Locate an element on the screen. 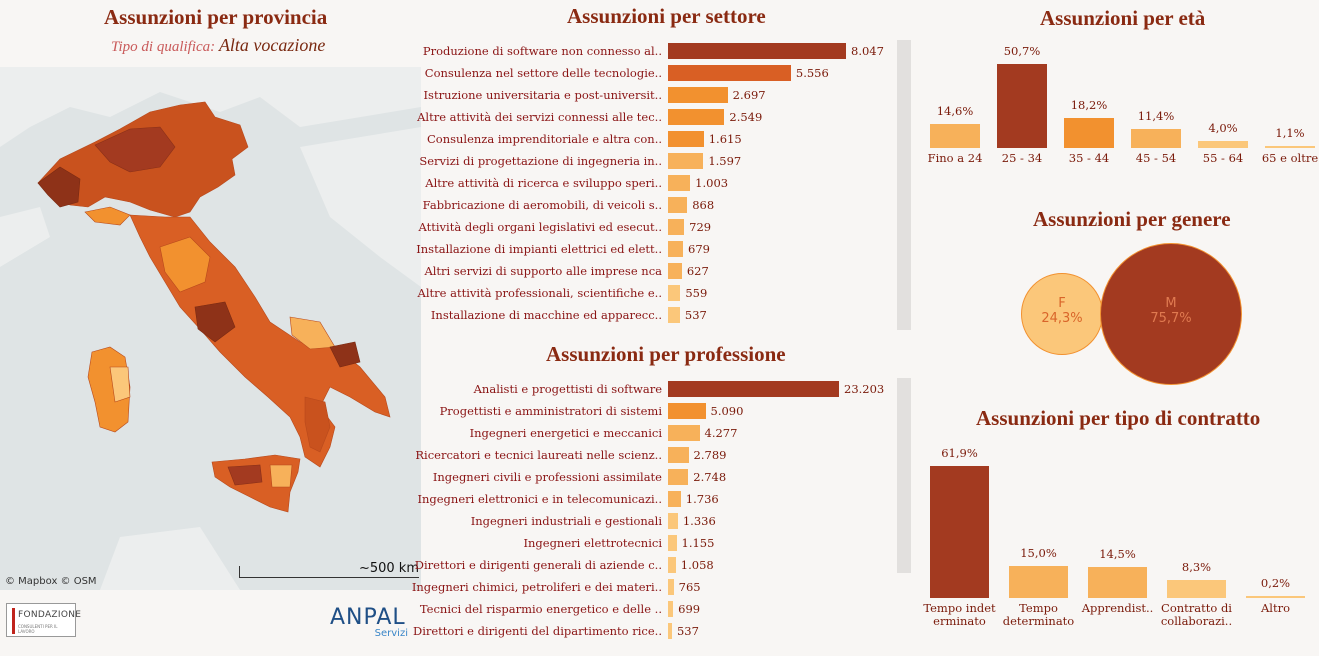  contract-column: 61,9% Tempo indet erminato is located at coordinates (959, 537).